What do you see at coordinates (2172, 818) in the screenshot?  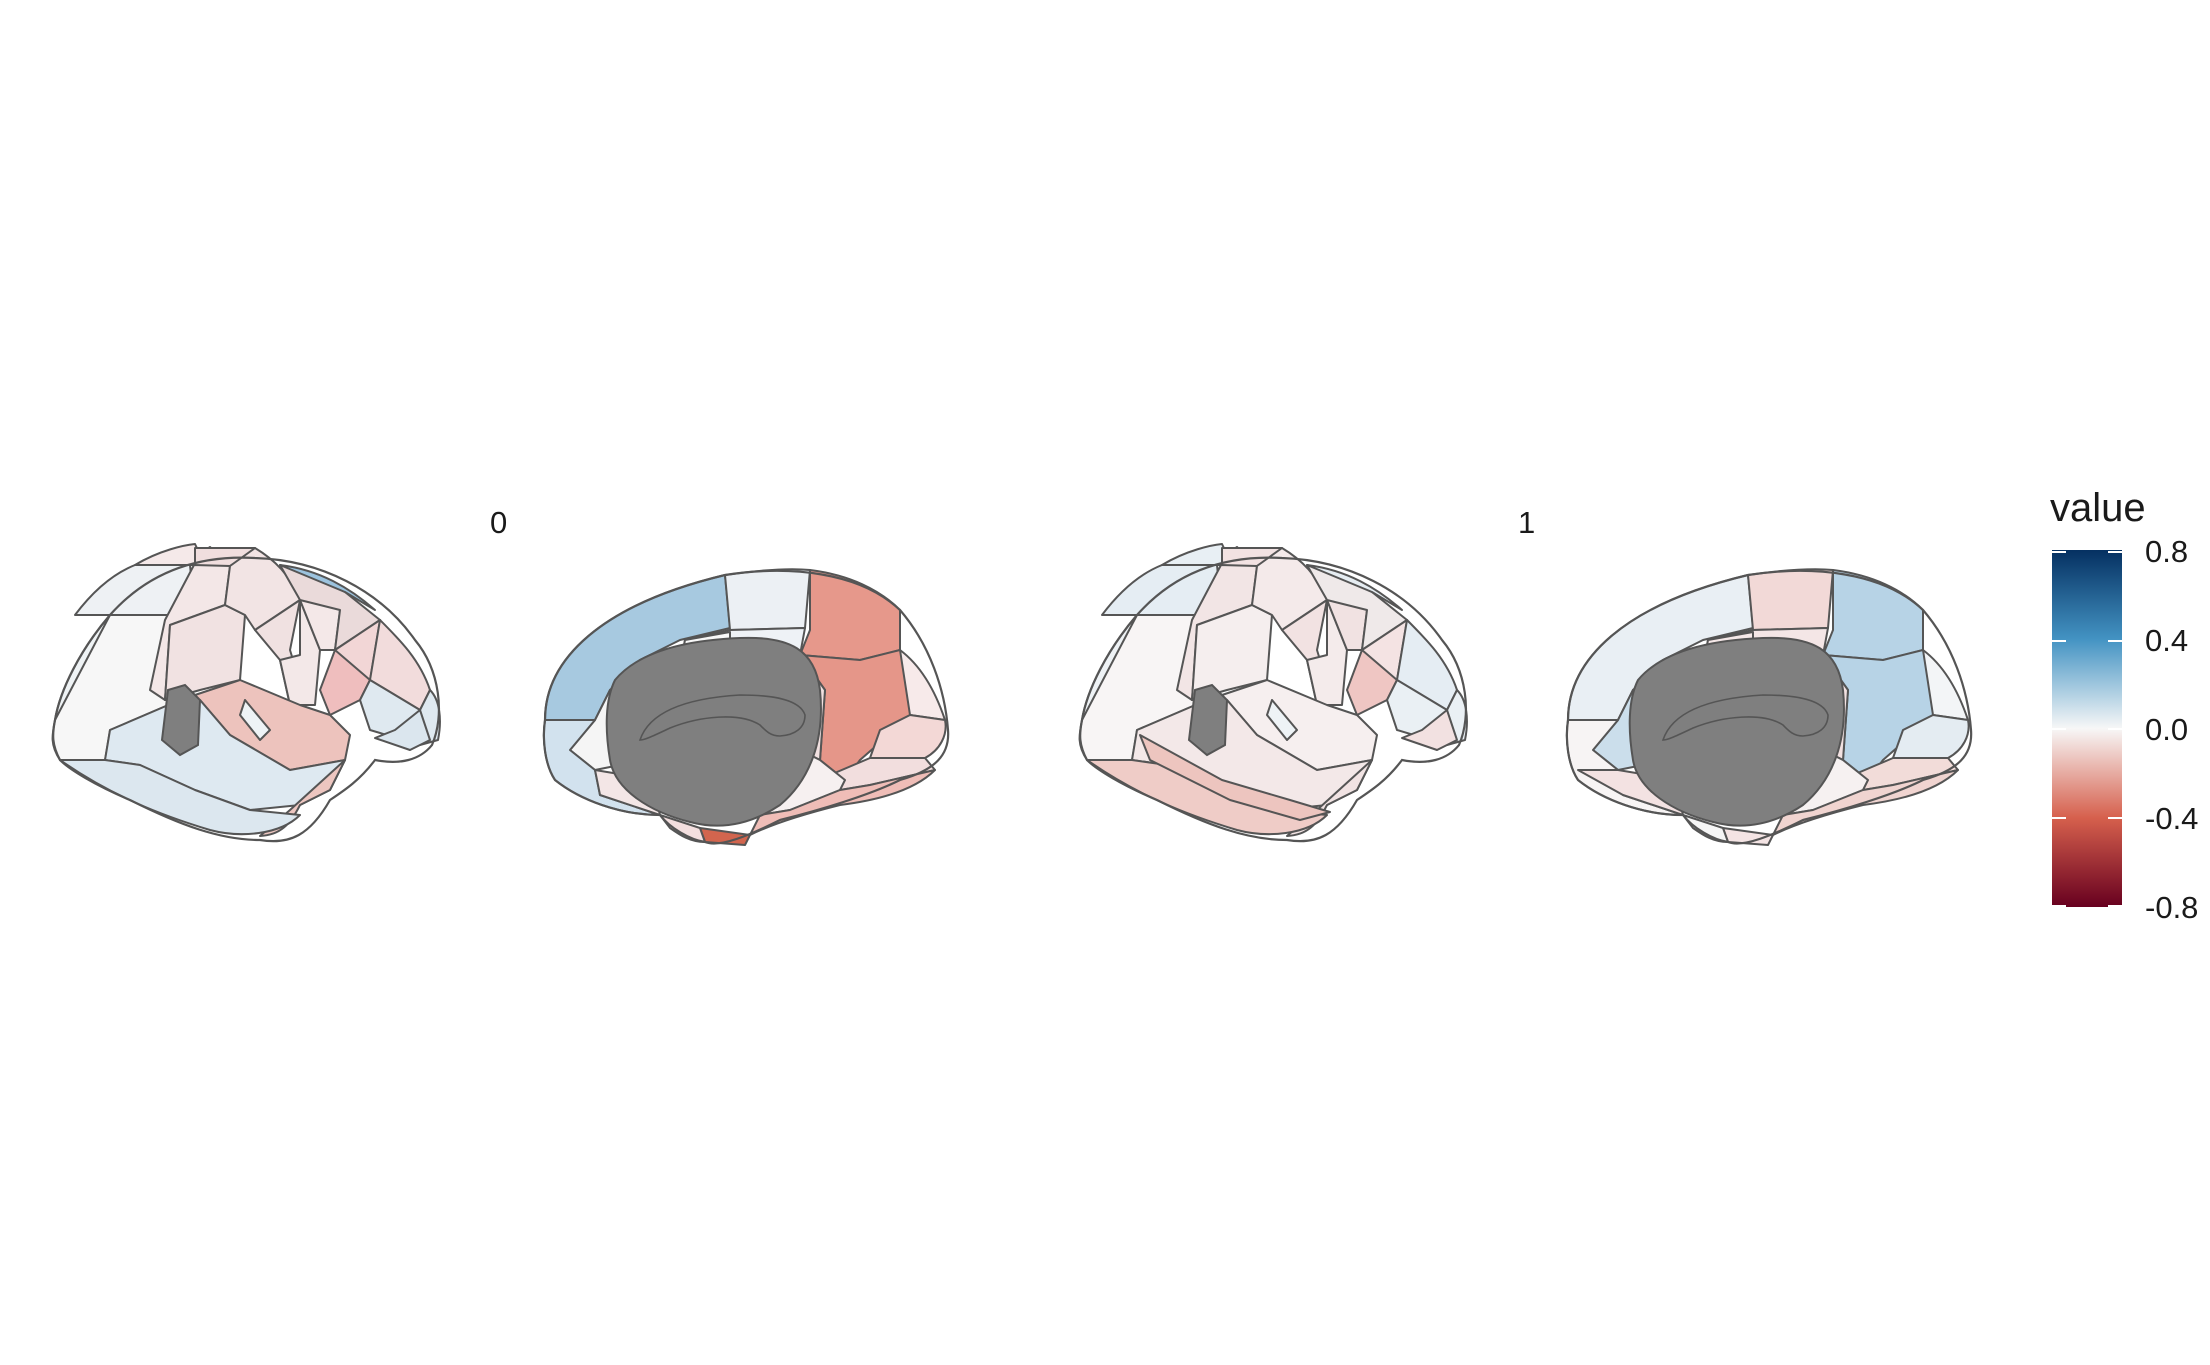 I see `legend-tick-label-3: -0.4` at bounding box center [2172, 818].